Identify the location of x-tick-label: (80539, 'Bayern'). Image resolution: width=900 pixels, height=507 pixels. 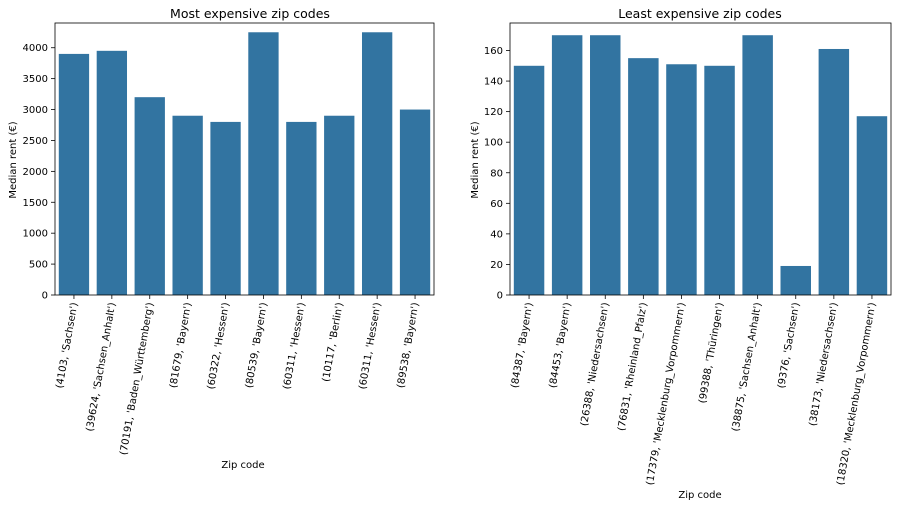
(257, 345).